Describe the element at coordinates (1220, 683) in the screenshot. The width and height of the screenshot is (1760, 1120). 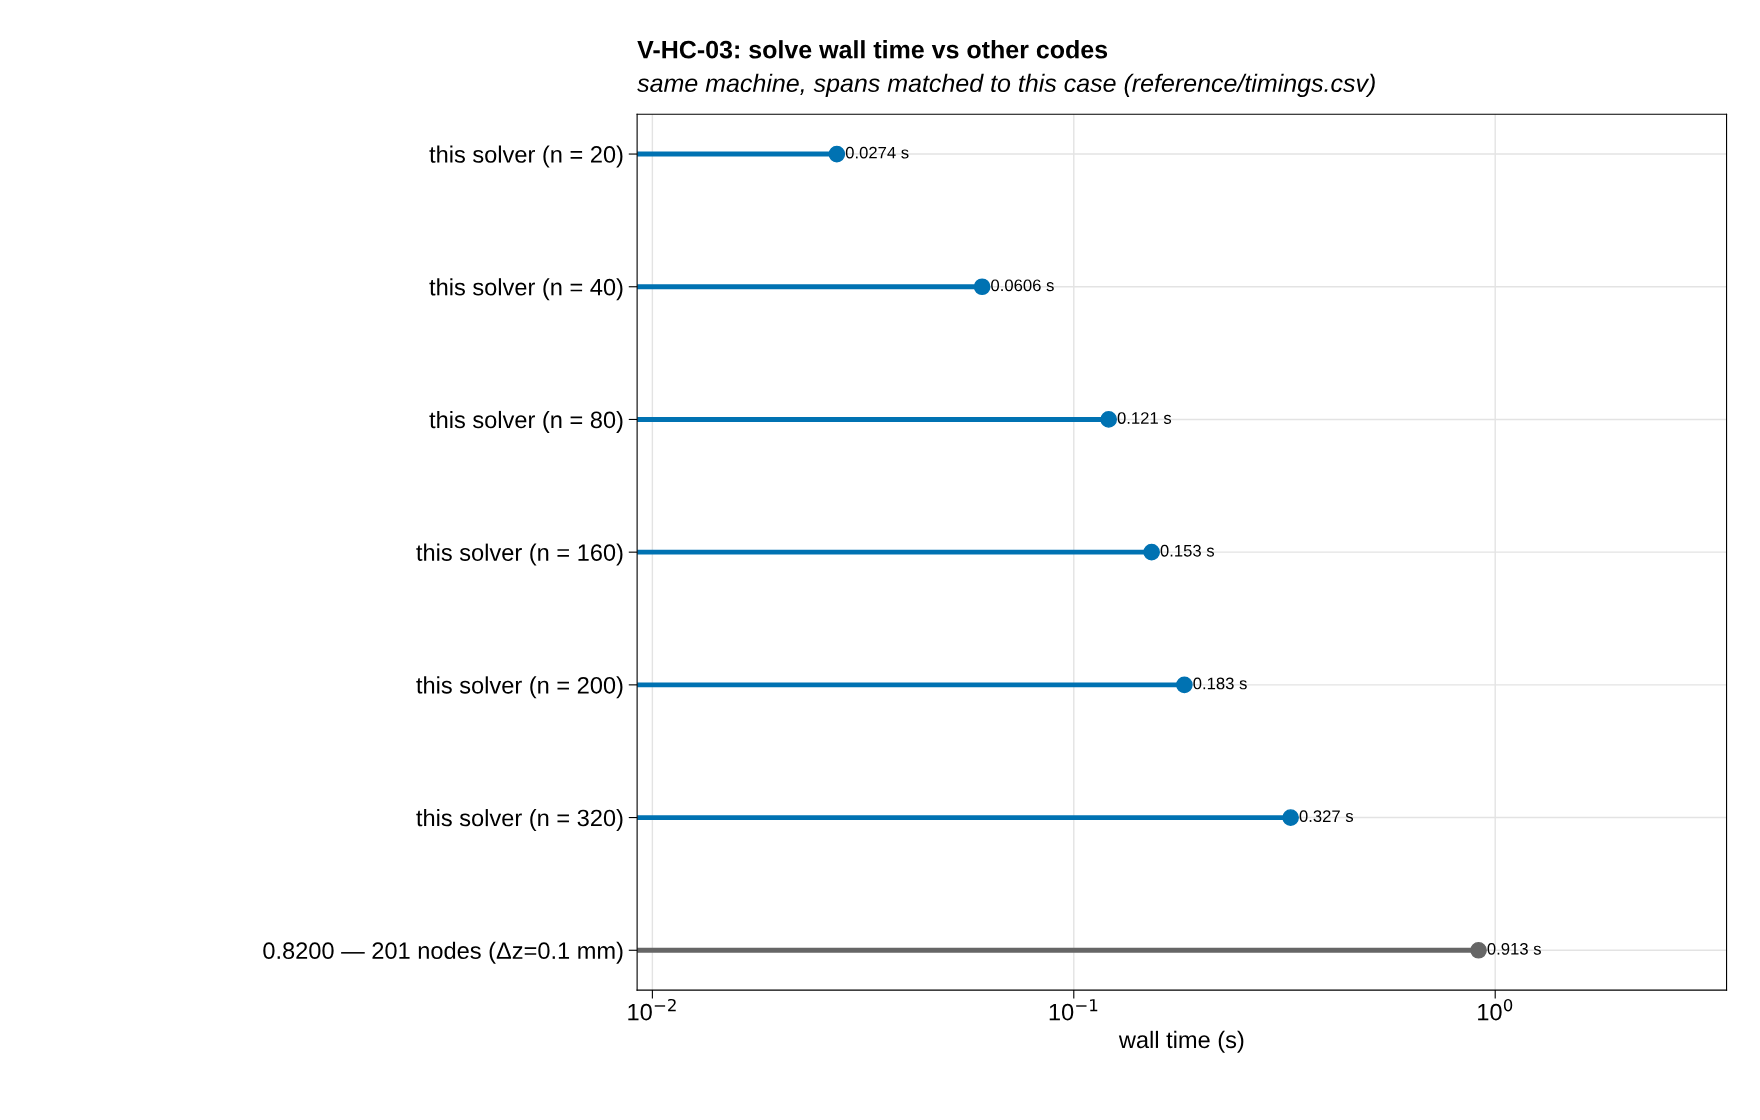
I see `data-label: 0.183 s` at that location.